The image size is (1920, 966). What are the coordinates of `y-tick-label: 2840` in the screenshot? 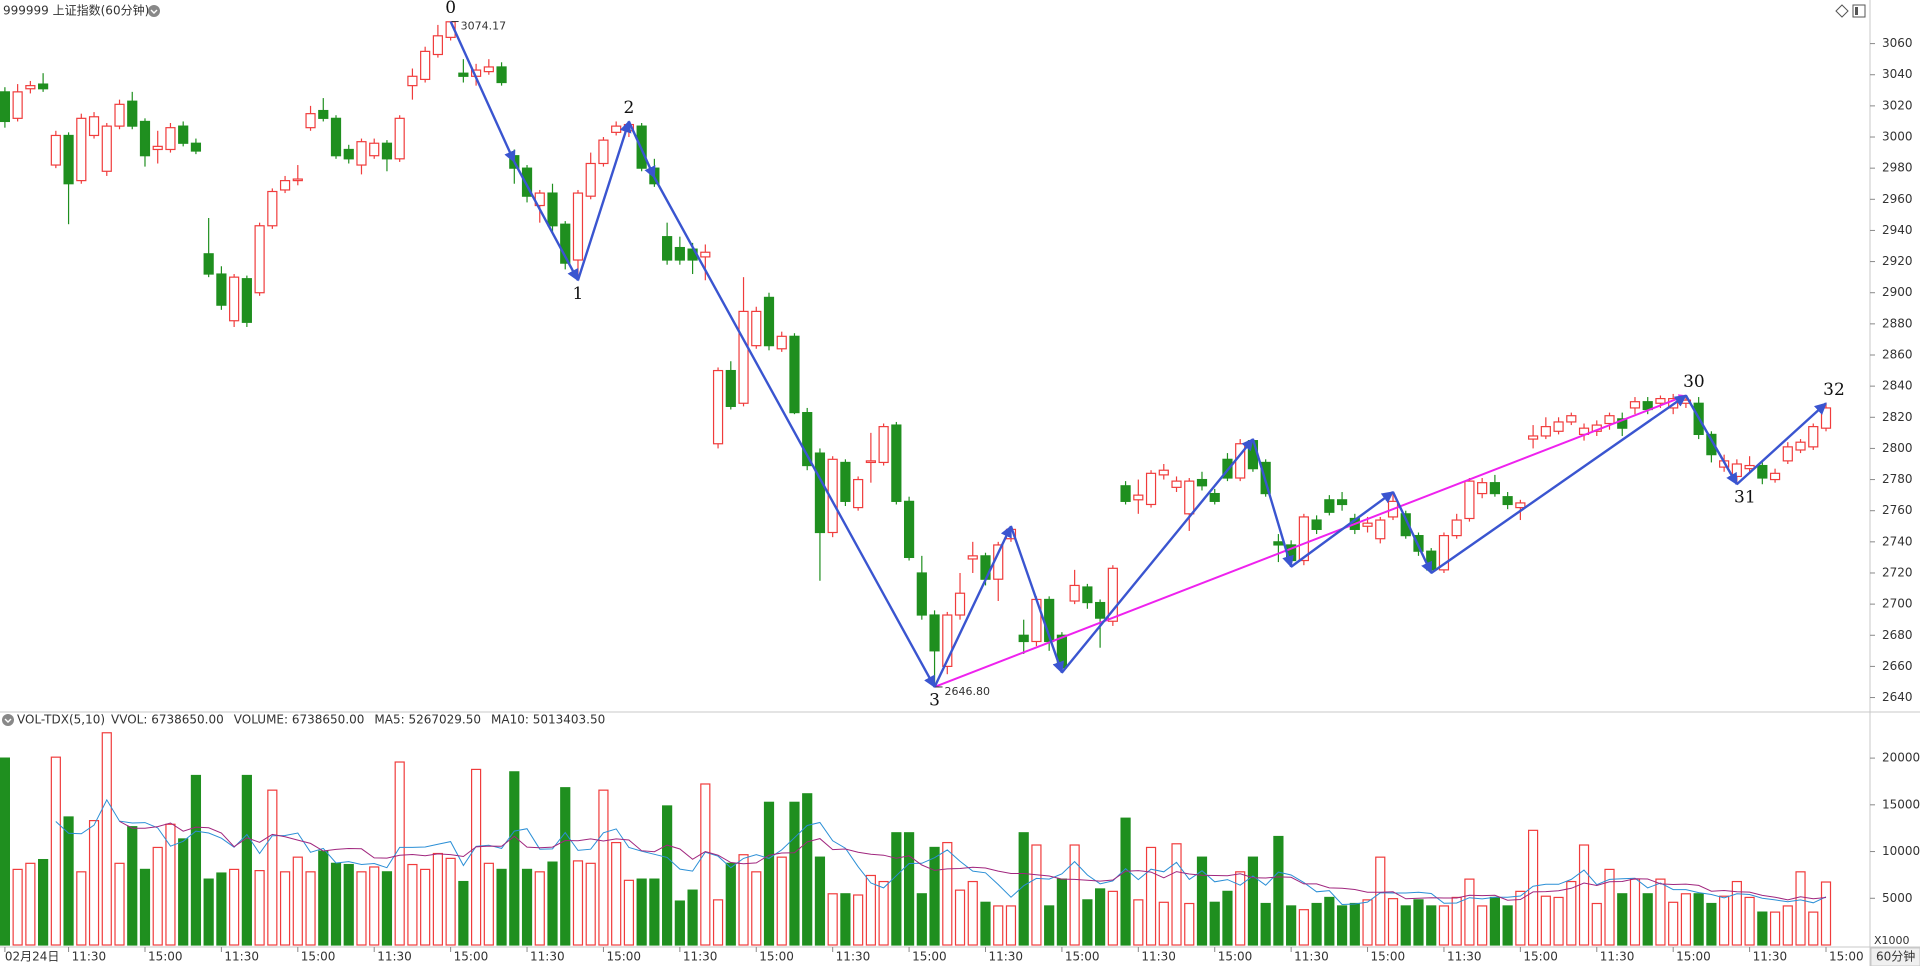 It's located at (1897, 386).